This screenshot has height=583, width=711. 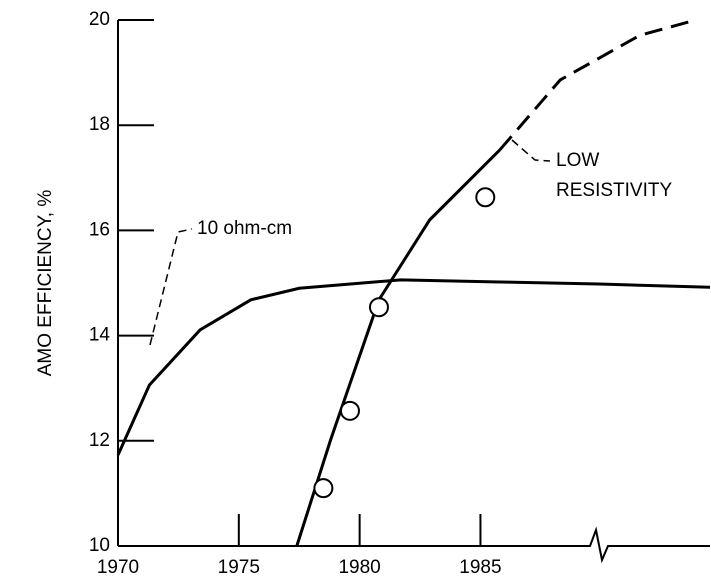 What do you see at coordinates (45, 283) in the screenshot?
I see `y-axis-label: AMO EFFICIENCY, %` at bounding box center [45, 283].